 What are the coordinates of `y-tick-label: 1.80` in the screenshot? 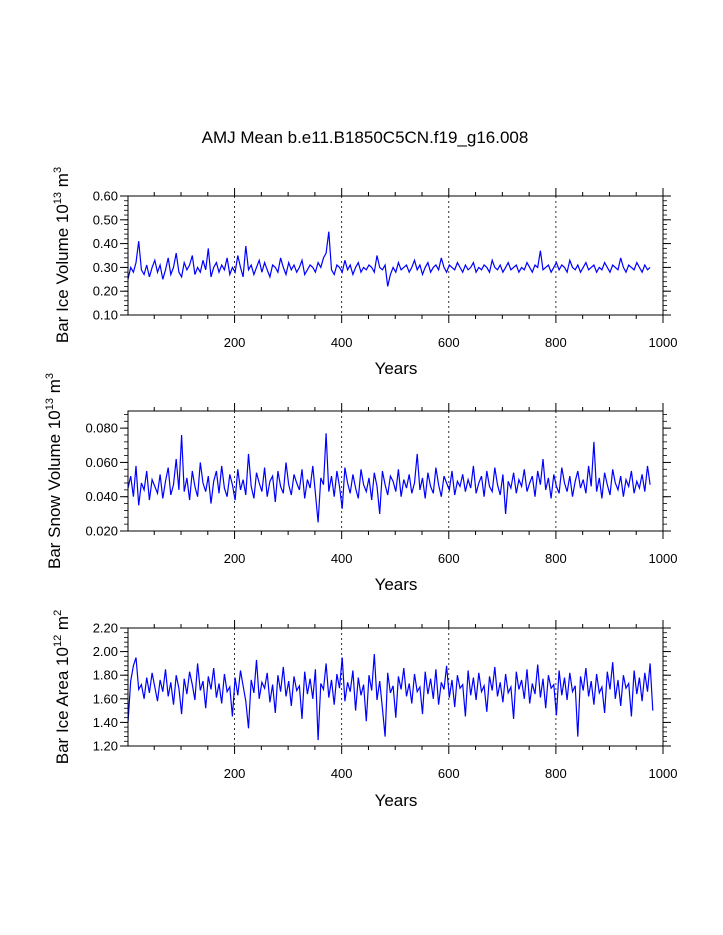 It's located at (105, 675).